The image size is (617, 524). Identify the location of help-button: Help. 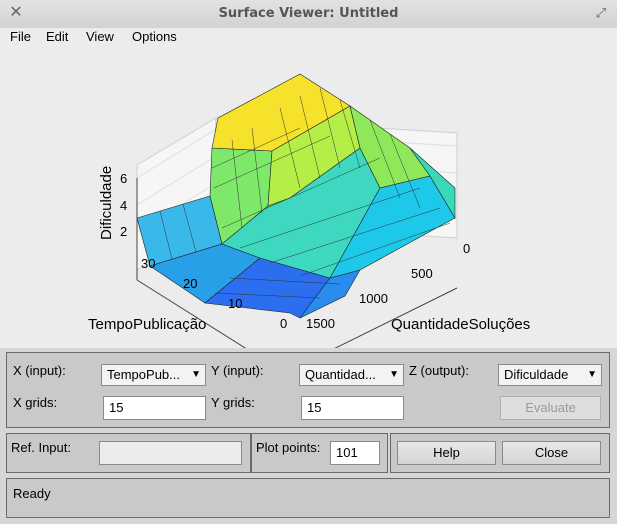
(446, 453).